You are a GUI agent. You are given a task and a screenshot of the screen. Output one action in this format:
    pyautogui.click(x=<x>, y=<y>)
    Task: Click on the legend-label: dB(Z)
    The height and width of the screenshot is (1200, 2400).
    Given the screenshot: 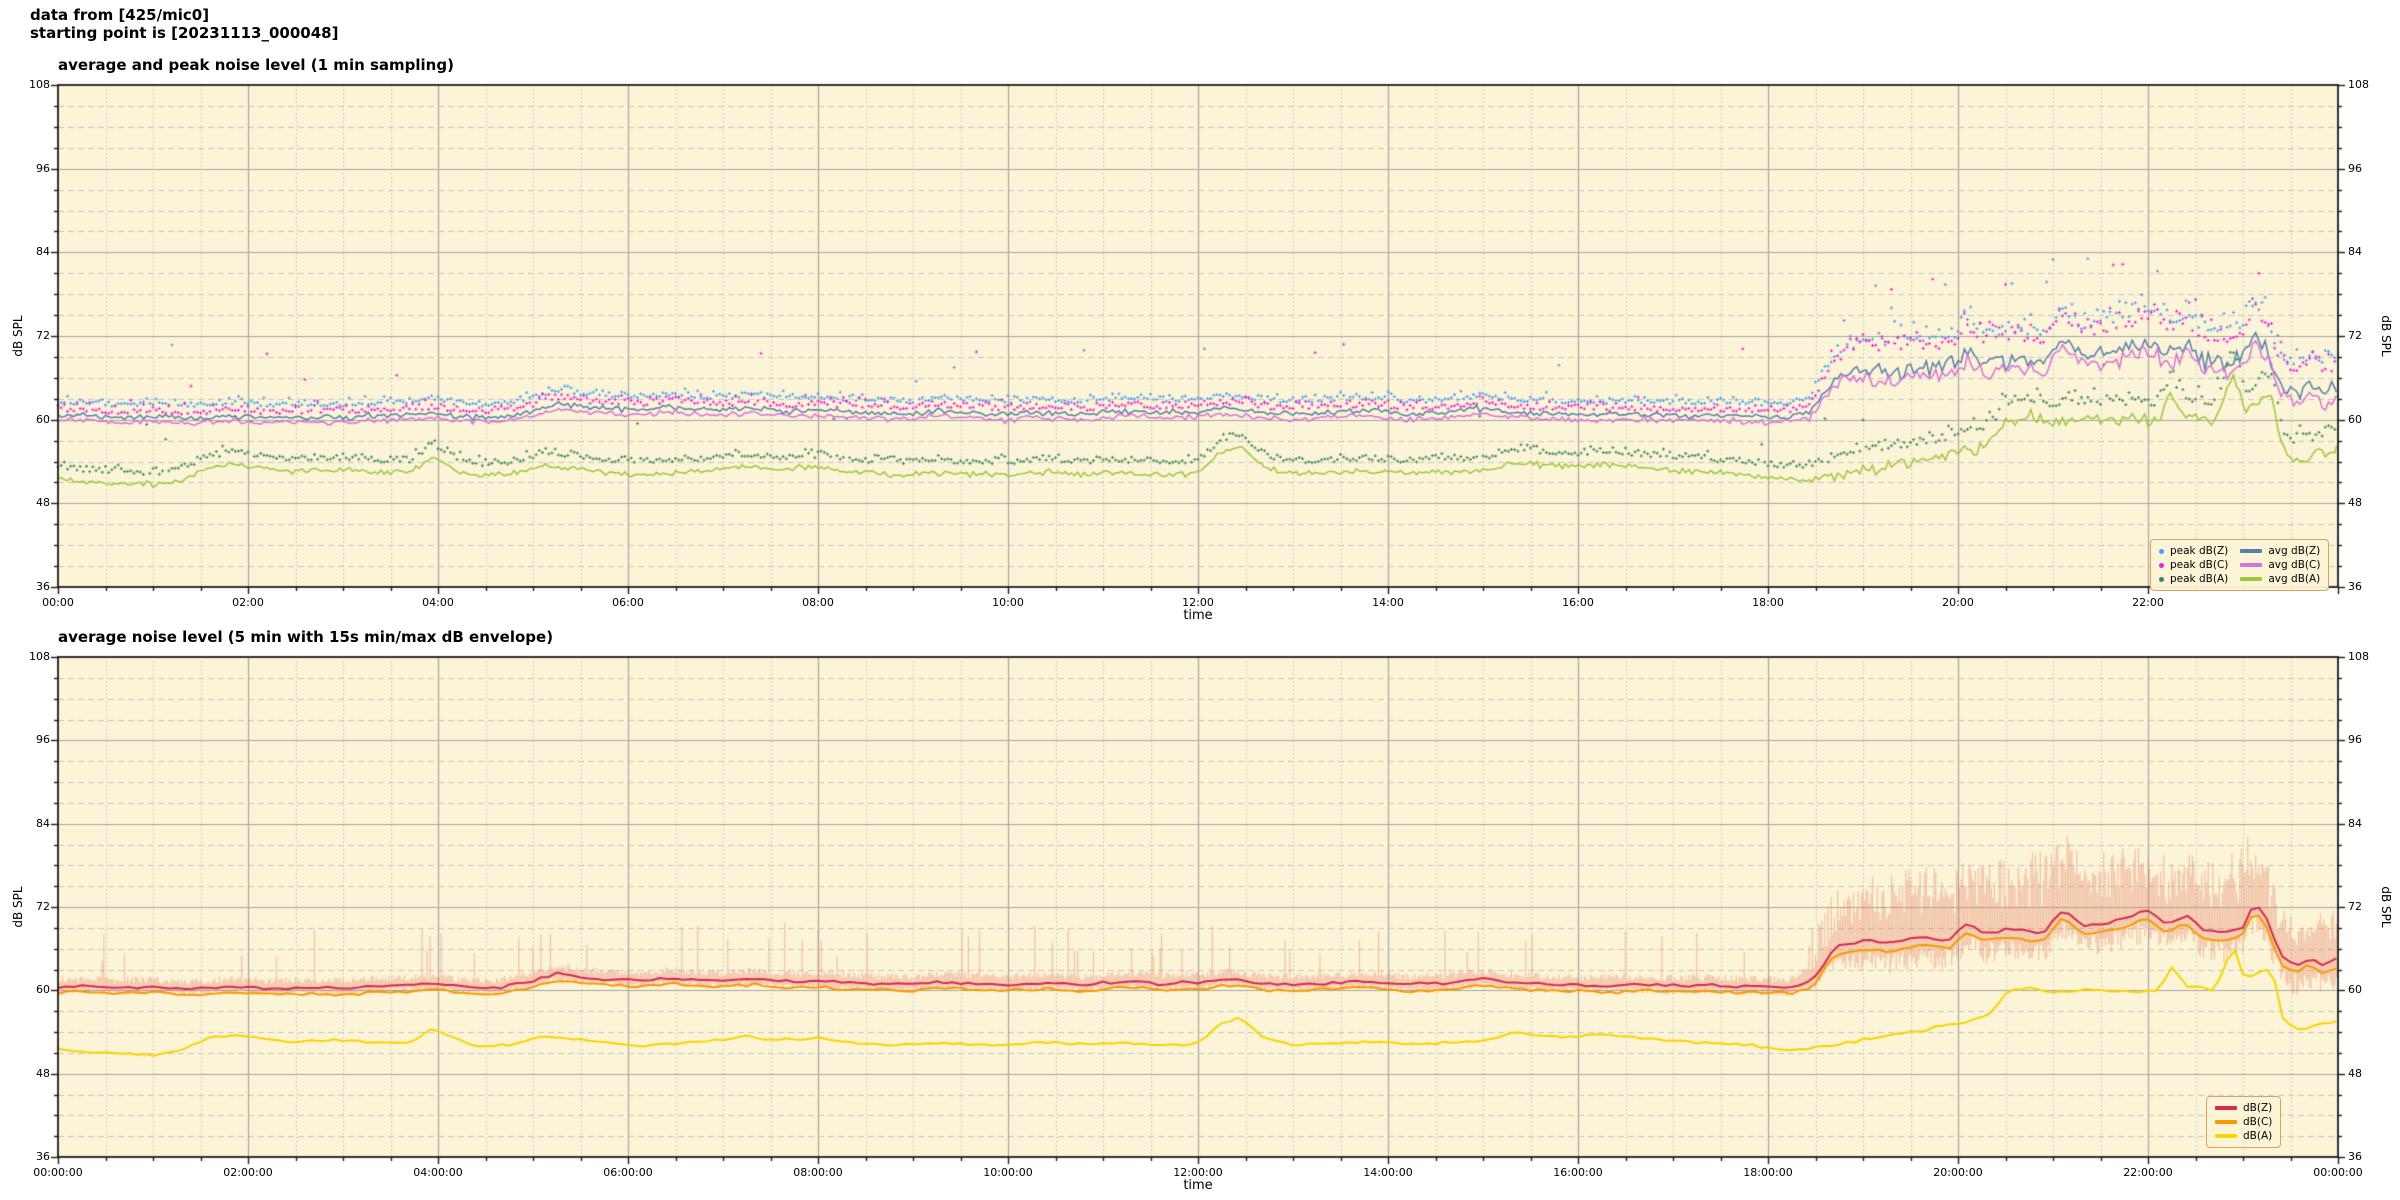 What is the action you would take?
    pyautogui.click(x=2258, y=1108)
    